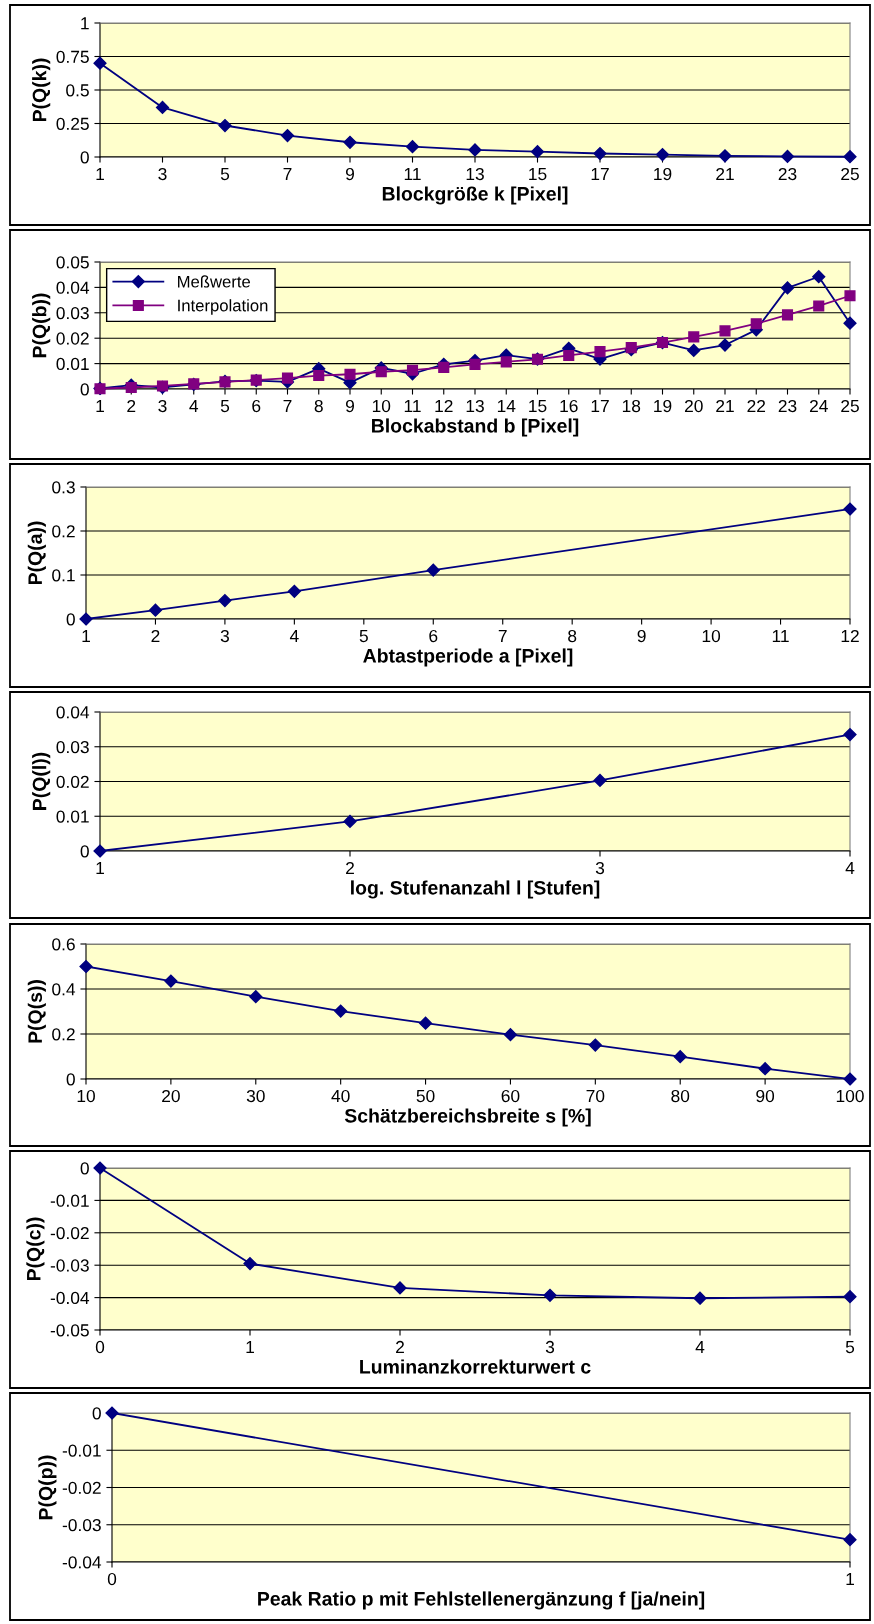 This screenshot has height=1624, width=874. What do you see at coordinates (35, 1249) in the screenshot?
I see `y-axis-title: P(Q(c))` at bounding box center [35, 1249].